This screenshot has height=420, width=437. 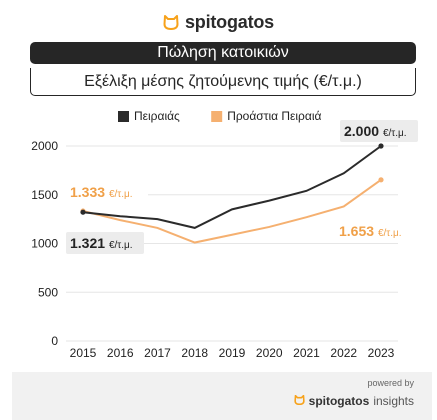 What do you see at coordinates (157, 116) in the screenshot?
I see `legend-label: Πειραιάς` at bounding box center [157, 116].